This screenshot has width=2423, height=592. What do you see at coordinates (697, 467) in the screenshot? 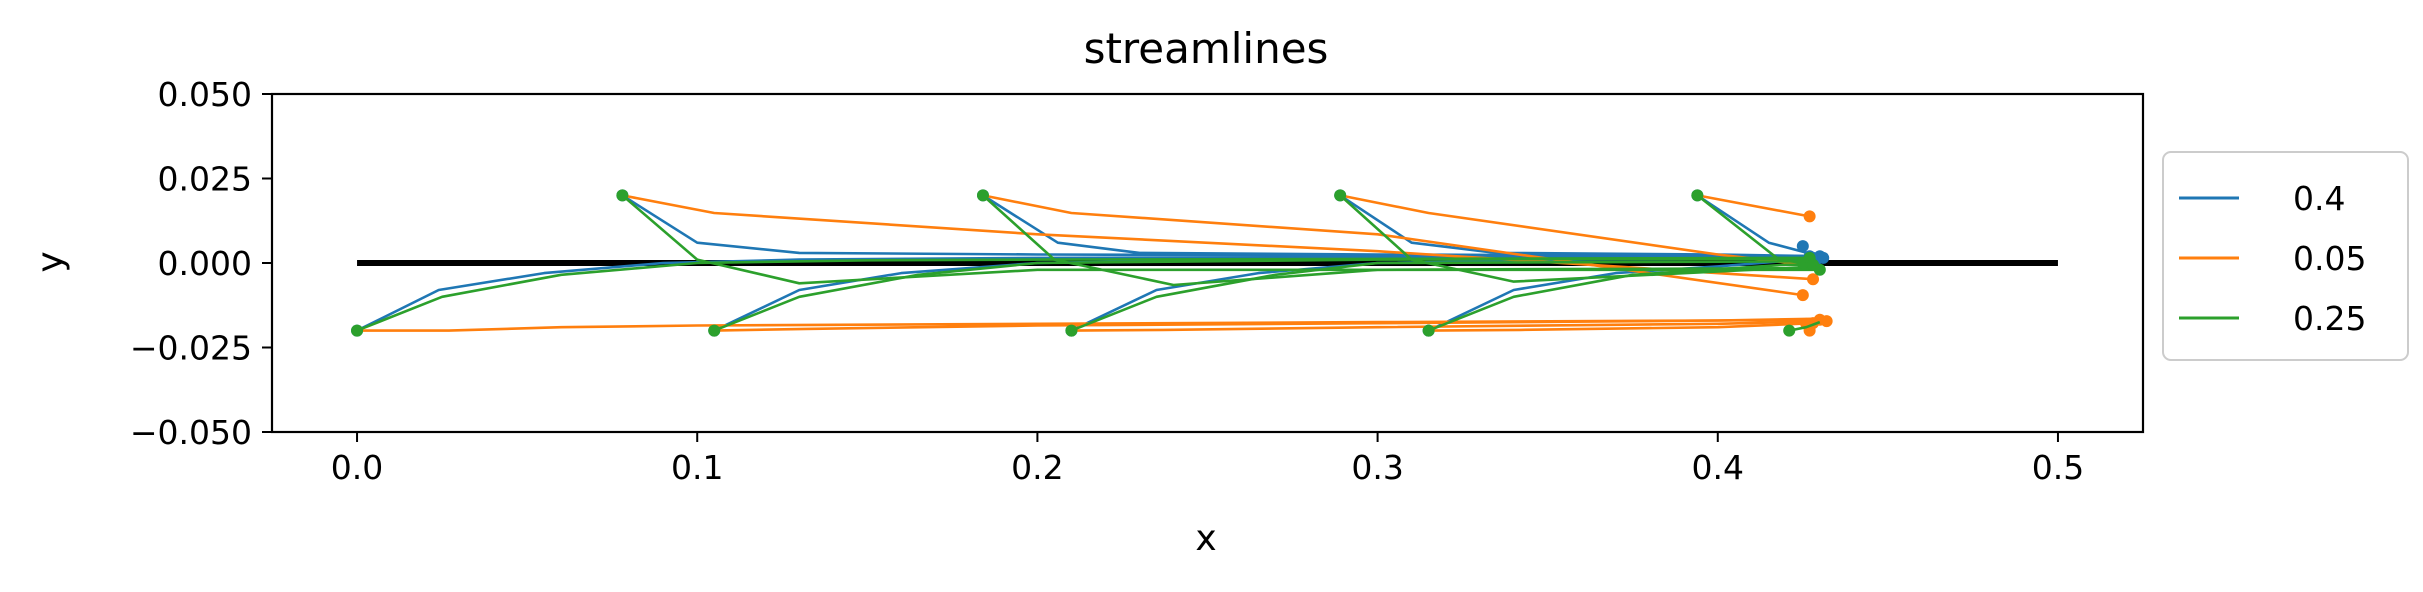
I see `x-tick-label: 0.1` at bounding box center [697, 467].